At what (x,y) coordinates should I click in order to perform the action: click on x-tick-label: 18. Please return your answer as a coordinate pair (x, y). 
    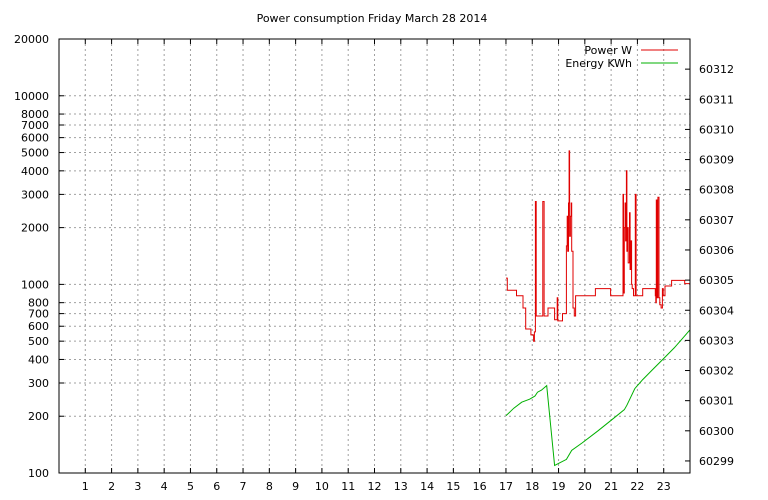
    Looking at the image, I should click on (532, 486).